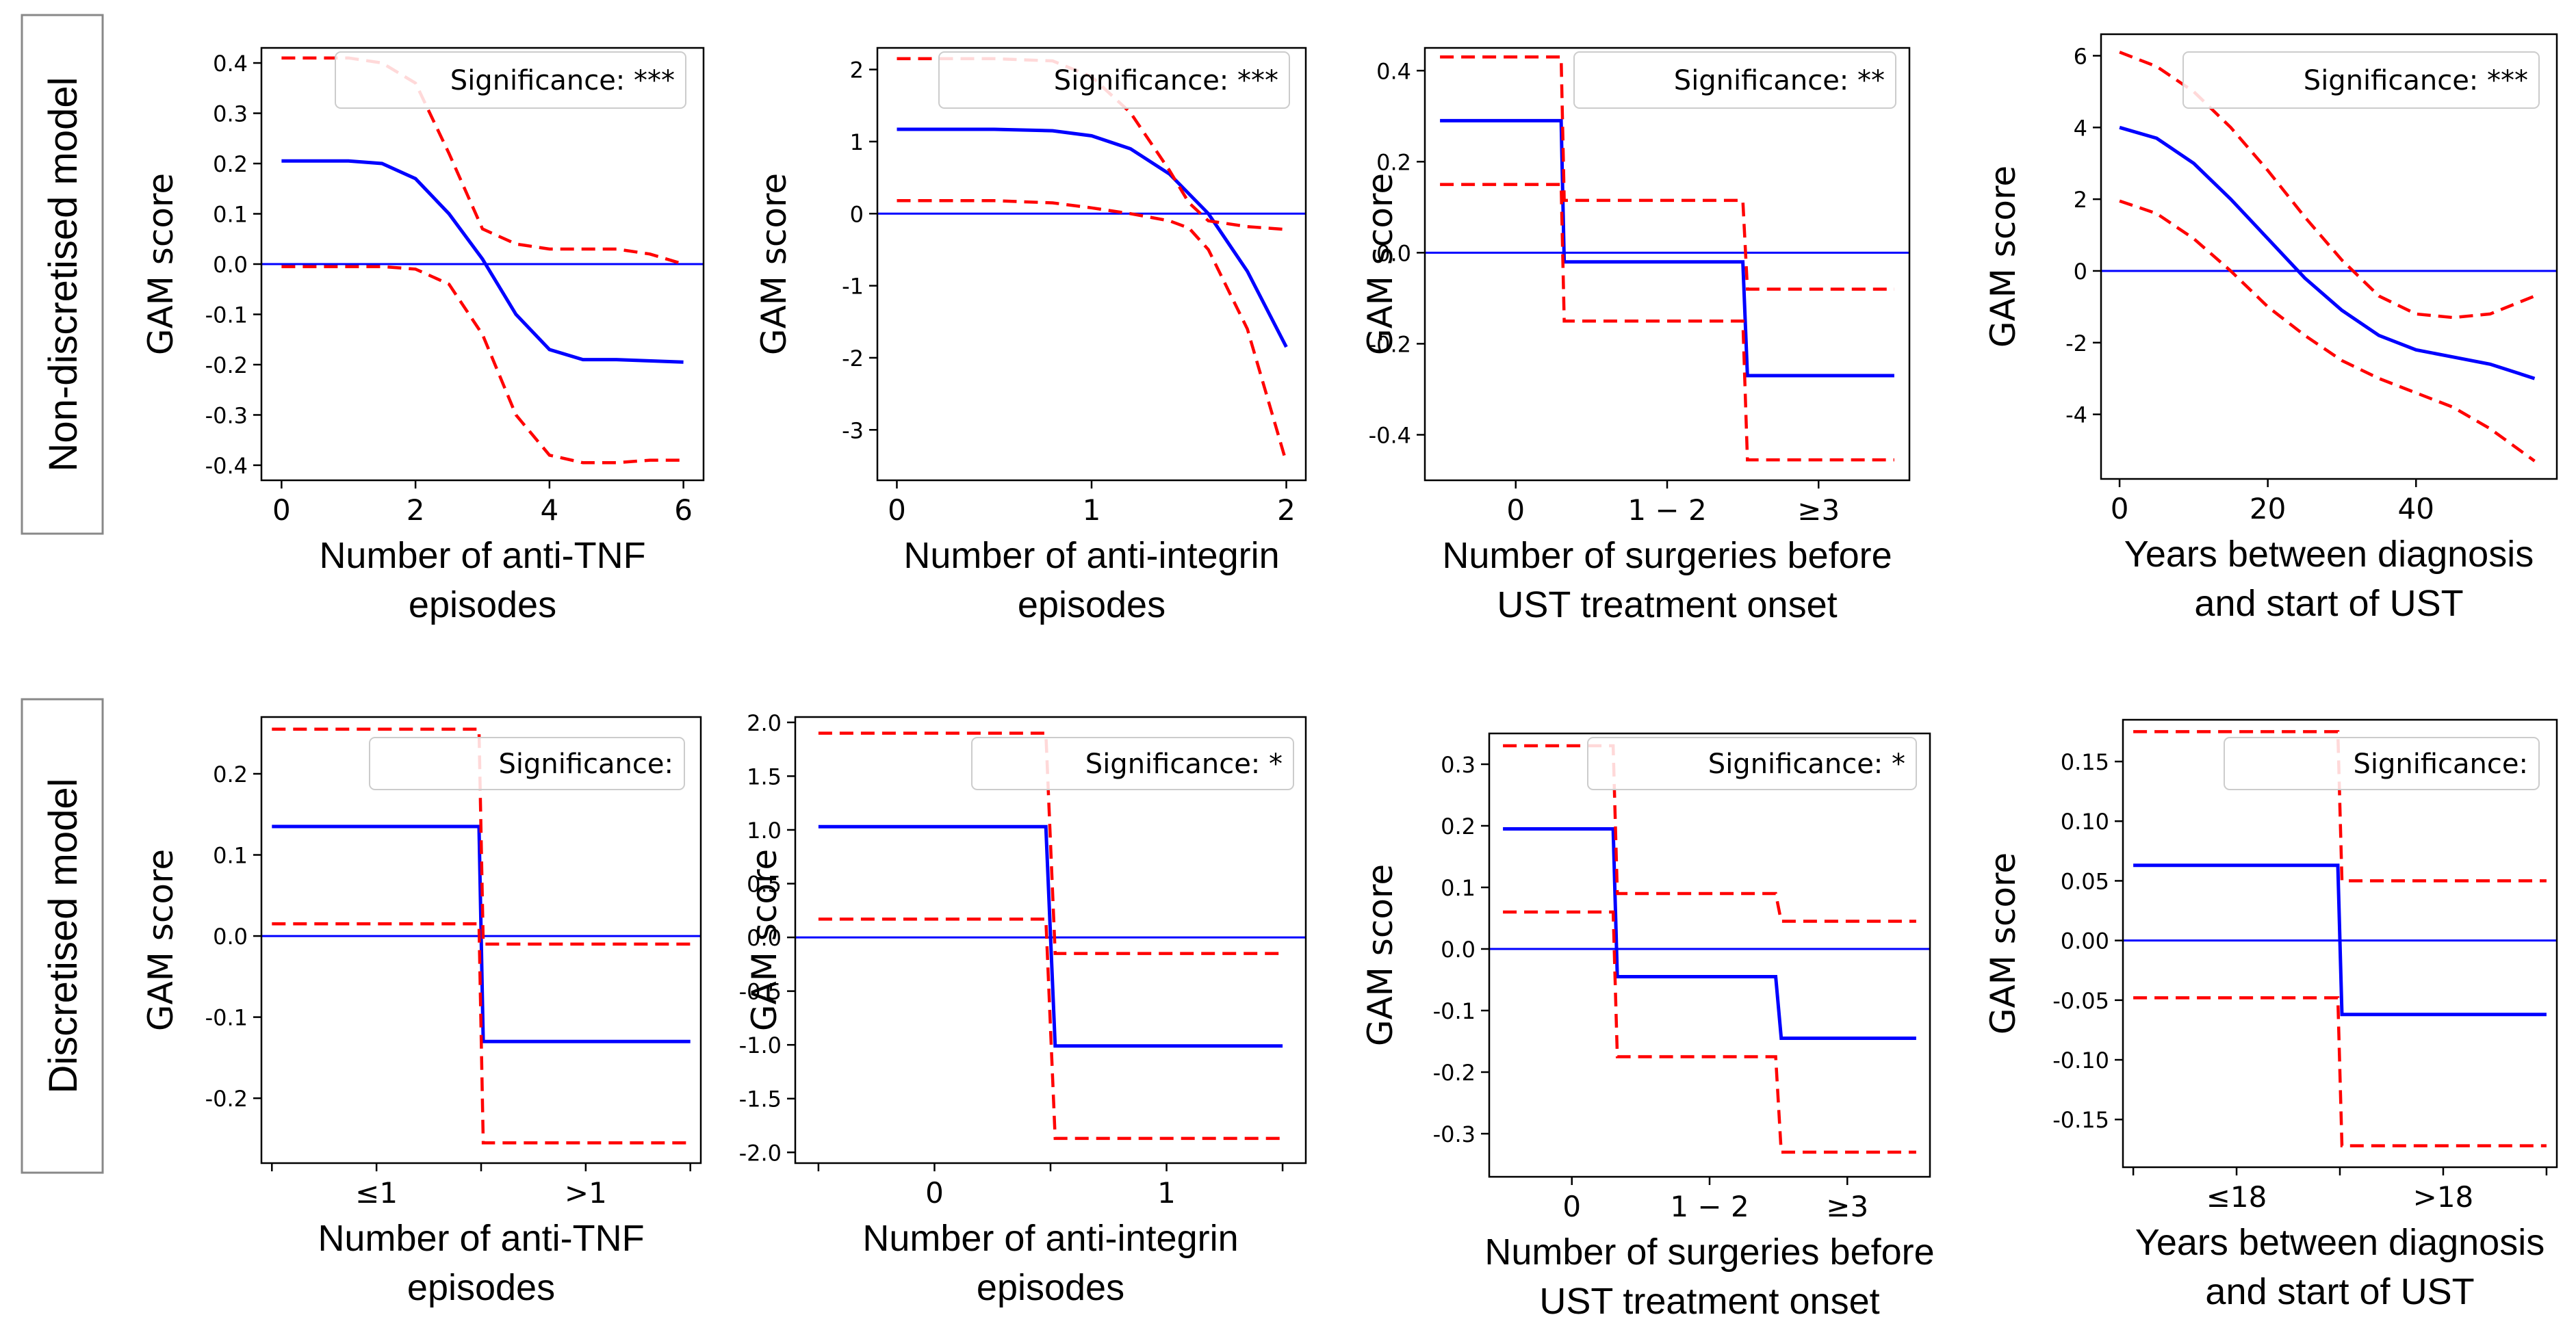 Image resolution: width=2576 pixels, height=1341 pixels. What do you see at coordinates (2080, 200) in the screenshot?
I see `y-tick-label: 2` at bounding box center [2080, 200].